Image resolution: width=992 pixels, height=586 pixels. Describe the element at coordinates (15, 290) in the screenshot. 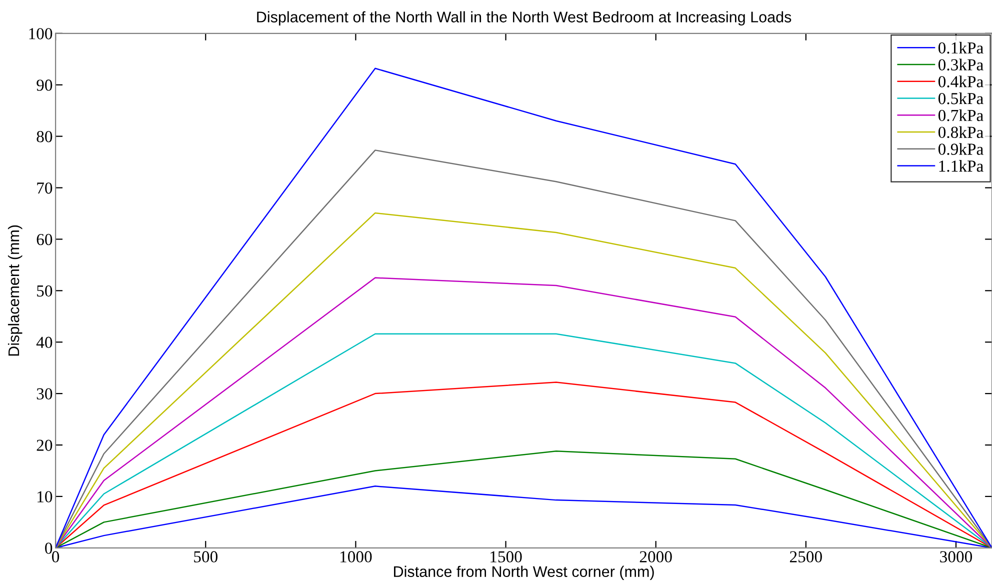

I see `y-axis-title: Displacement (mm)` at that location.